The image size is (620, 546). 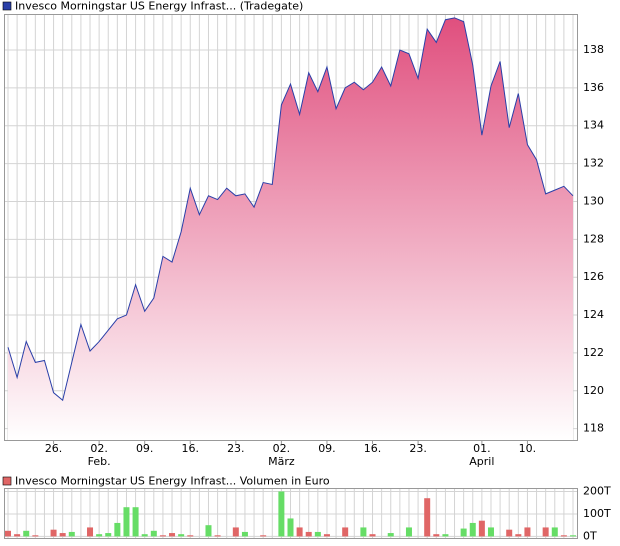 I want to click on plot-frame, so click(x=291, y=513).